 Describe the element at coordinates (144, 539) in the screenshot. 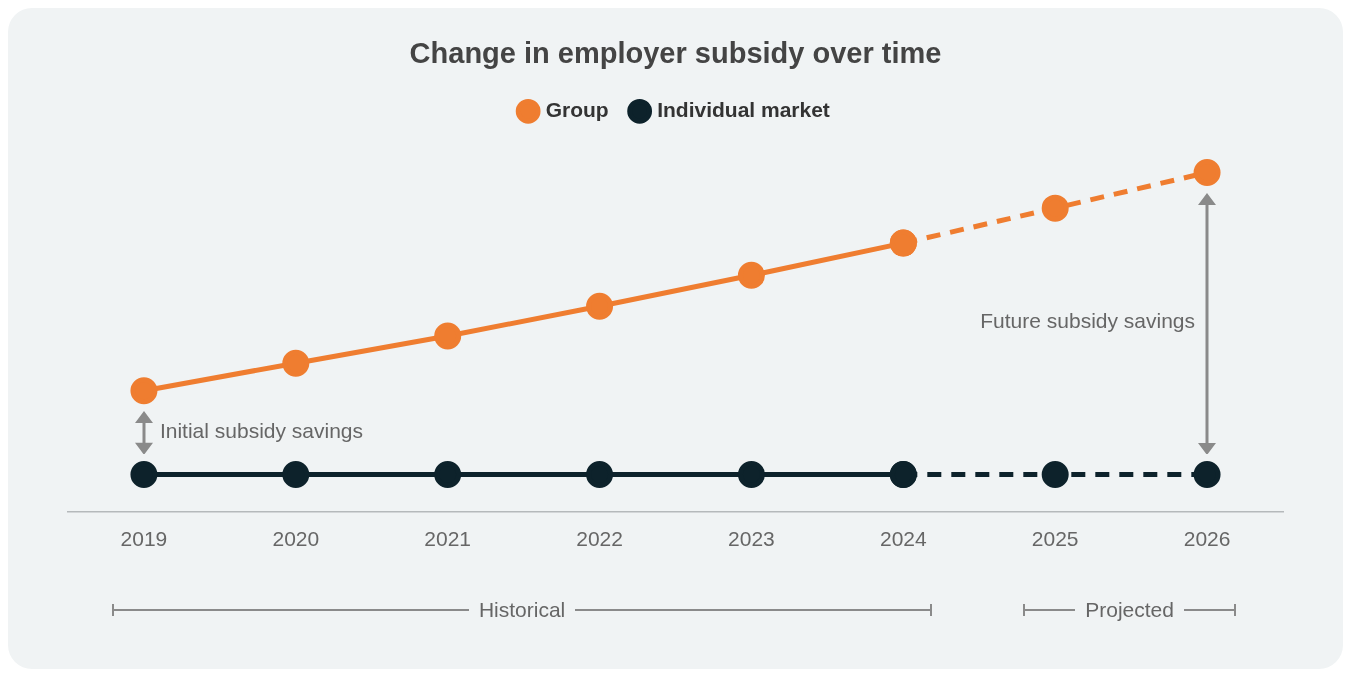

I see `x-tick-label: 2019` at that location.